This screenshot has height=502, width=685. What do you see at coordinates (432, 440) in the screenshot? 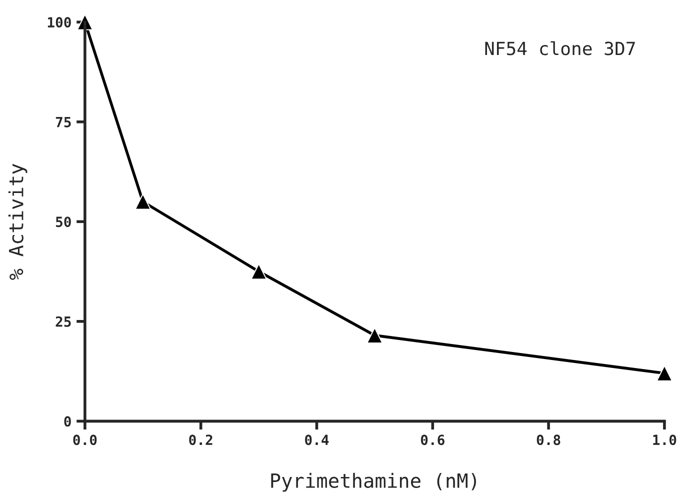
I see `x-tick-label: 0.6` at bounding box center [432, 440].